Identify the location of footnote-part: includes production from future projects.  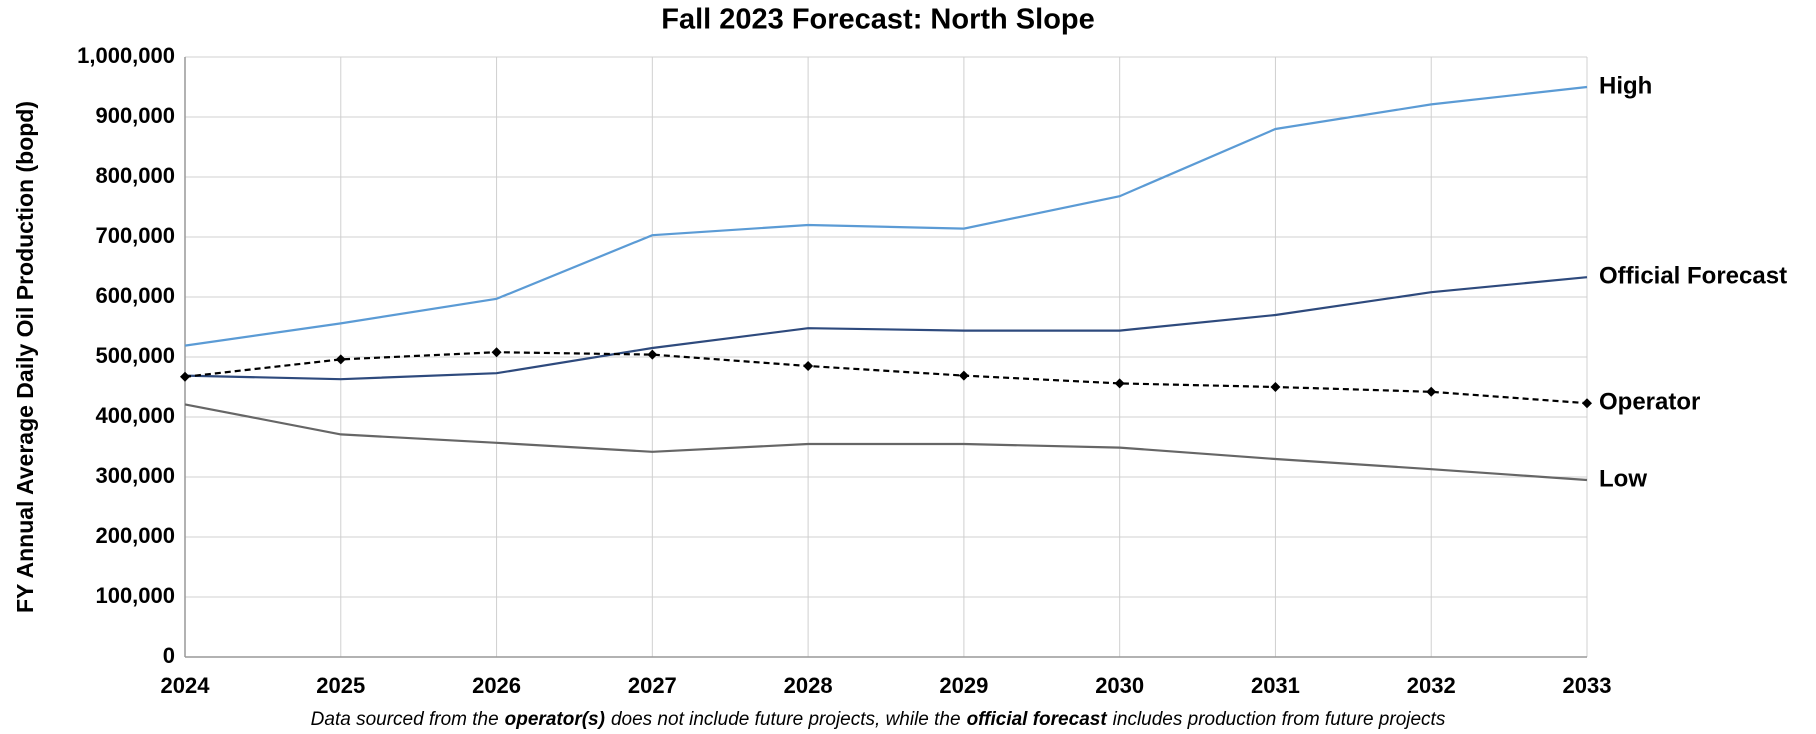
(1279, 719).